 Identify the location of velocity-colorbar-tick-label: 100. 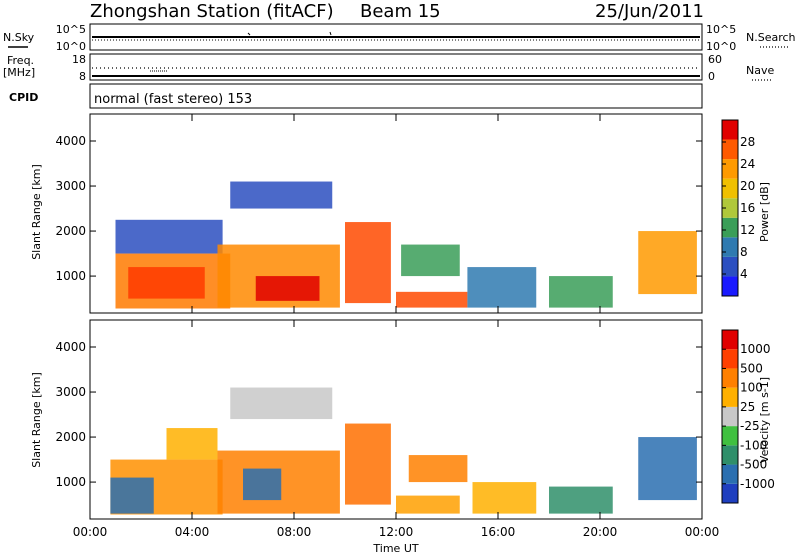
(751, 388).